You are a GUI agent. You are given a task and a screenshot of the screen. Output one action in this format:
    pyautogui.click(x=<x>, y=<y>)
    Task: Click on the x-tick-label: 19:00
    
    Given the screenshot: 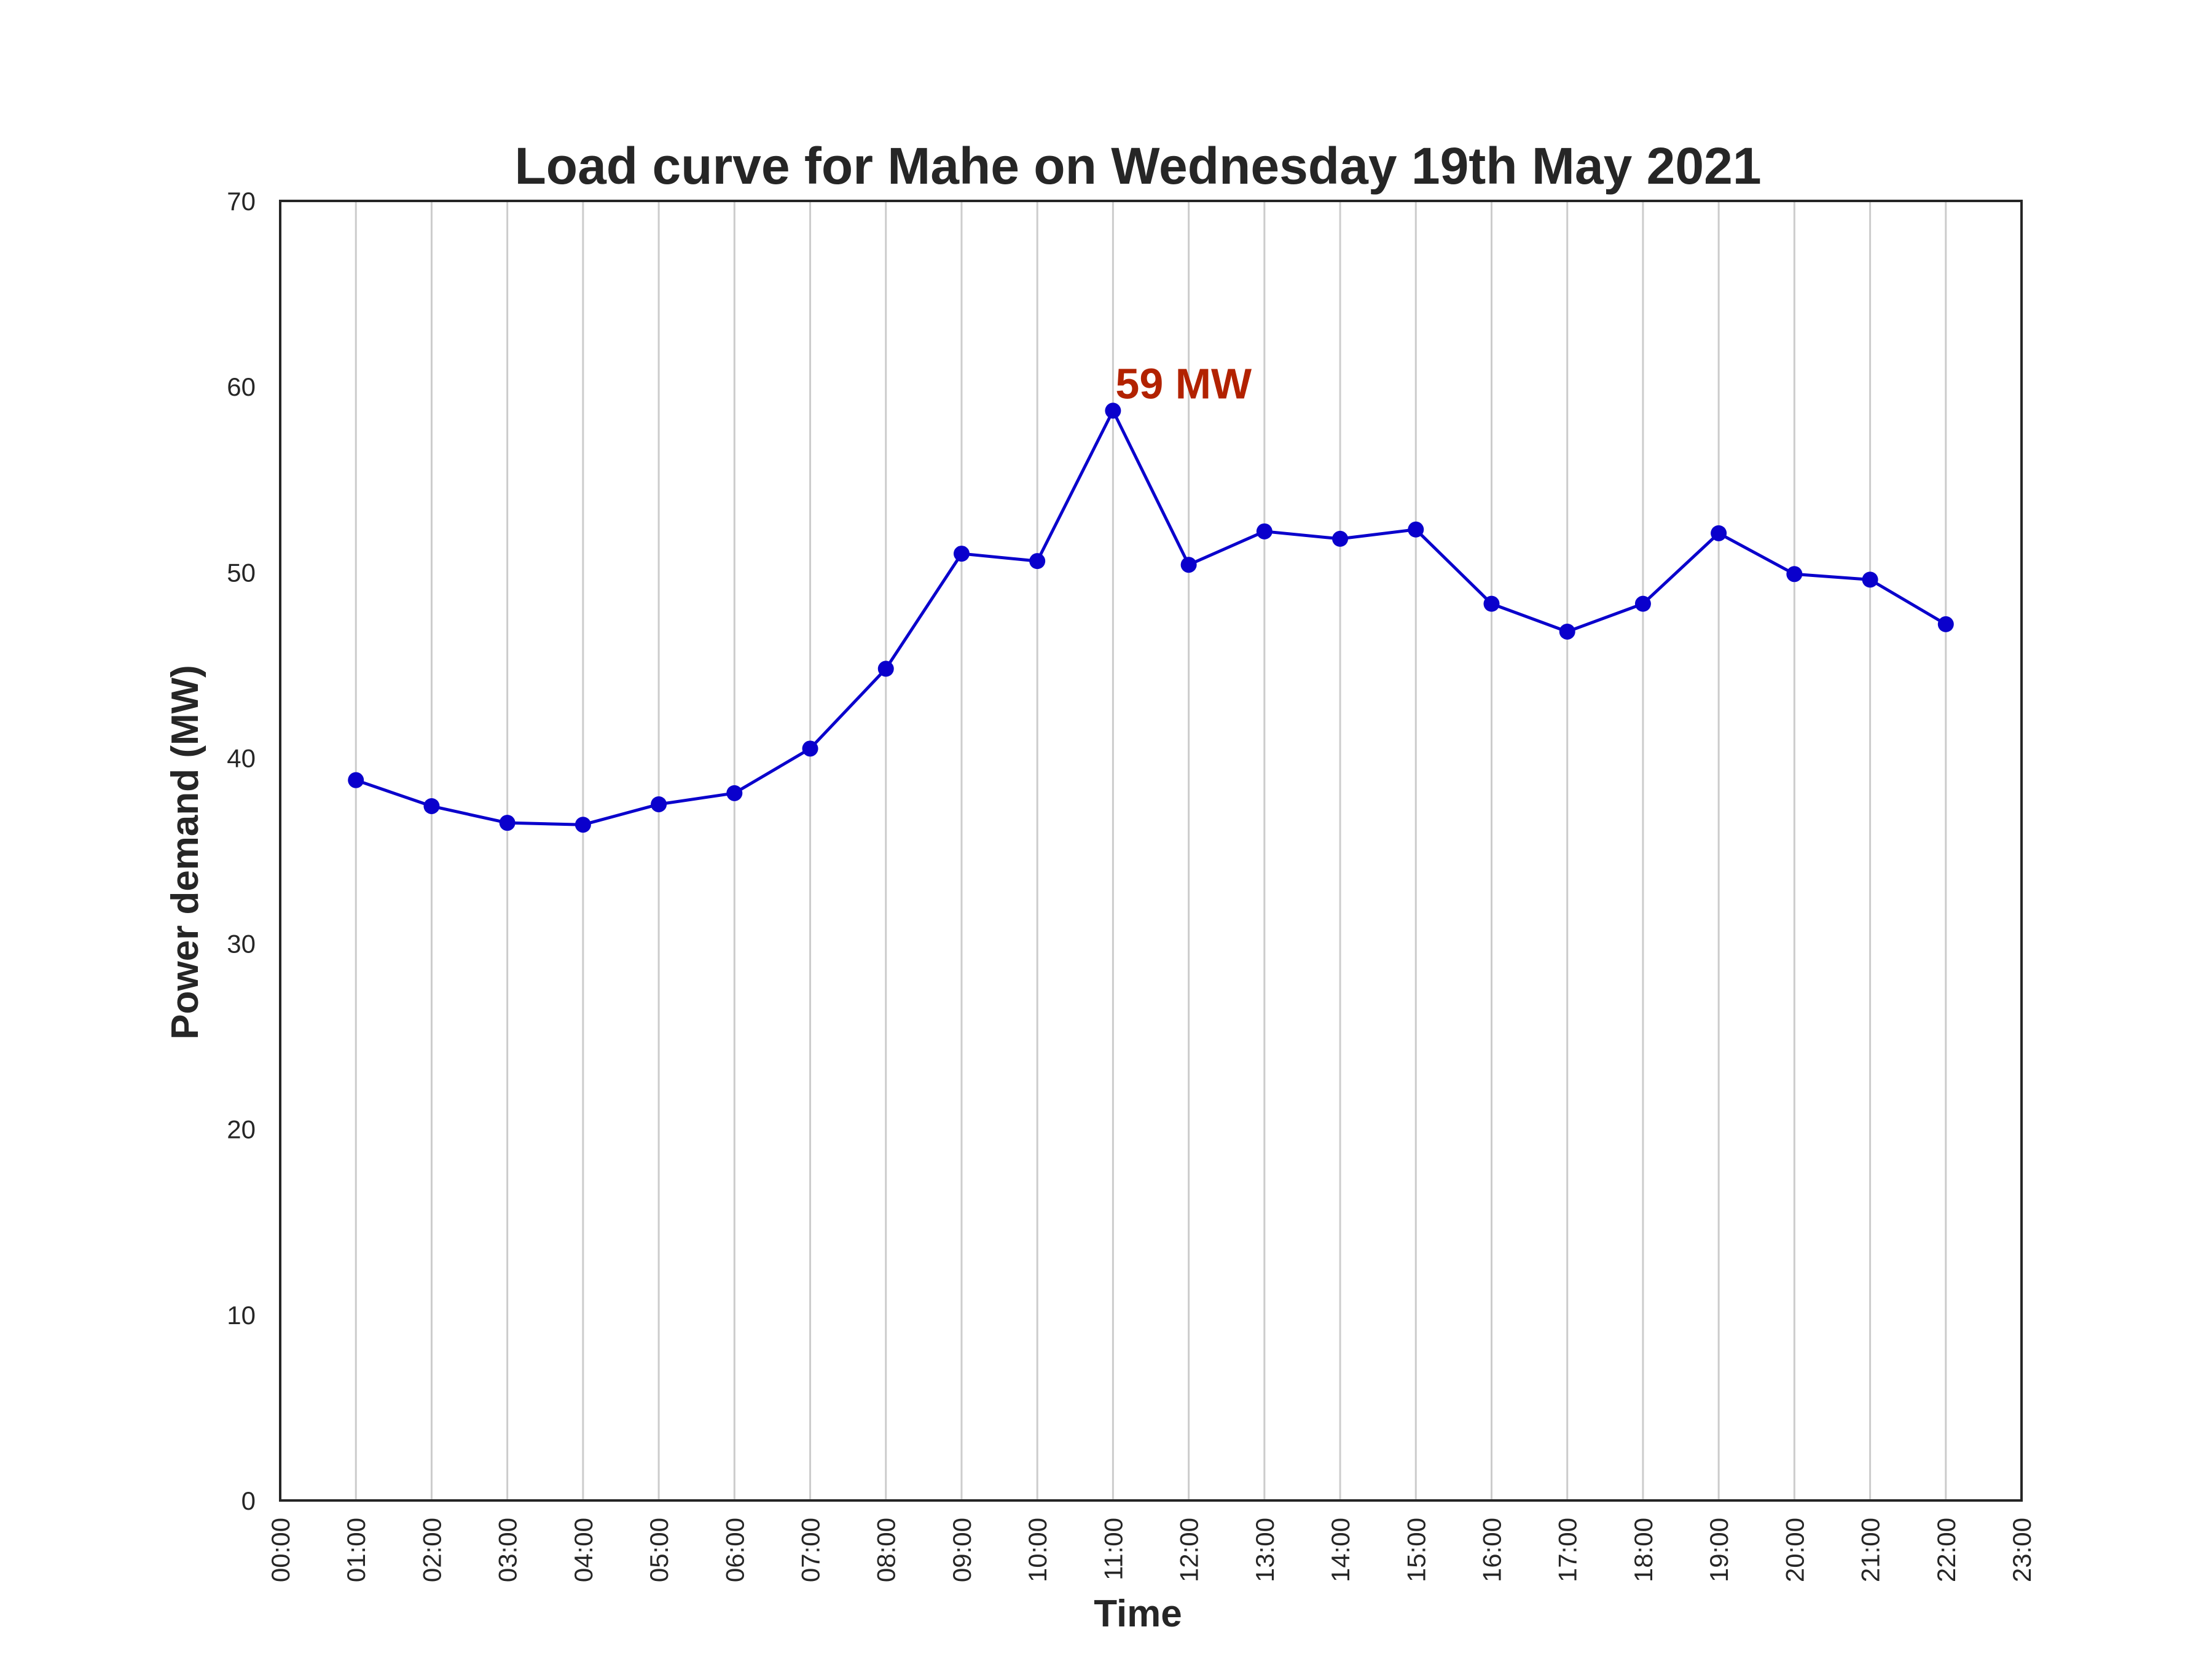 What is the action you would take?
    pyautogui.click(x=1718, y=1550)
    